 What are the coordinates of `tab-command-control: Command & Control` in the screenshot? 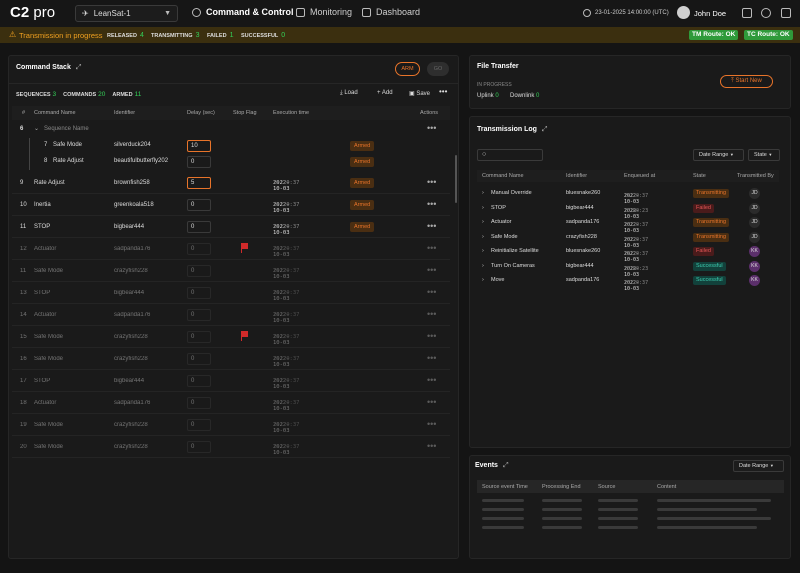 It's located at (243, 12).